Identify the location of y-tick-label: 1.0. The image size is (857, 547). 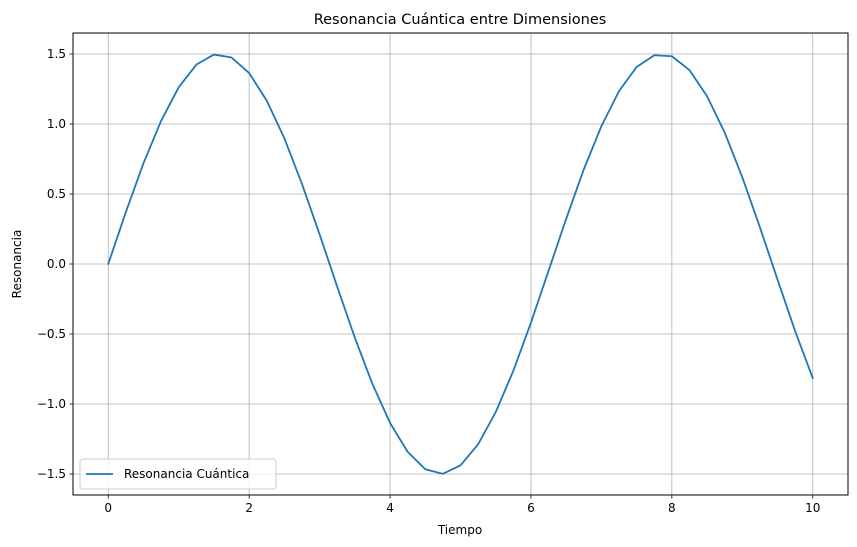
(56, 124).